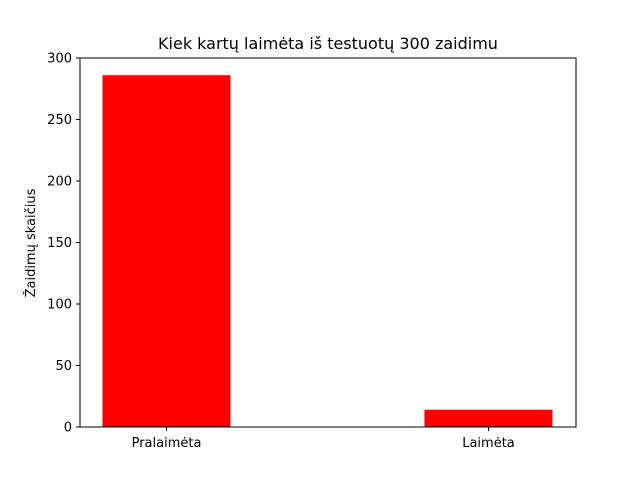  I want to click on y-tick-label-2: 100, so click(59, 305).